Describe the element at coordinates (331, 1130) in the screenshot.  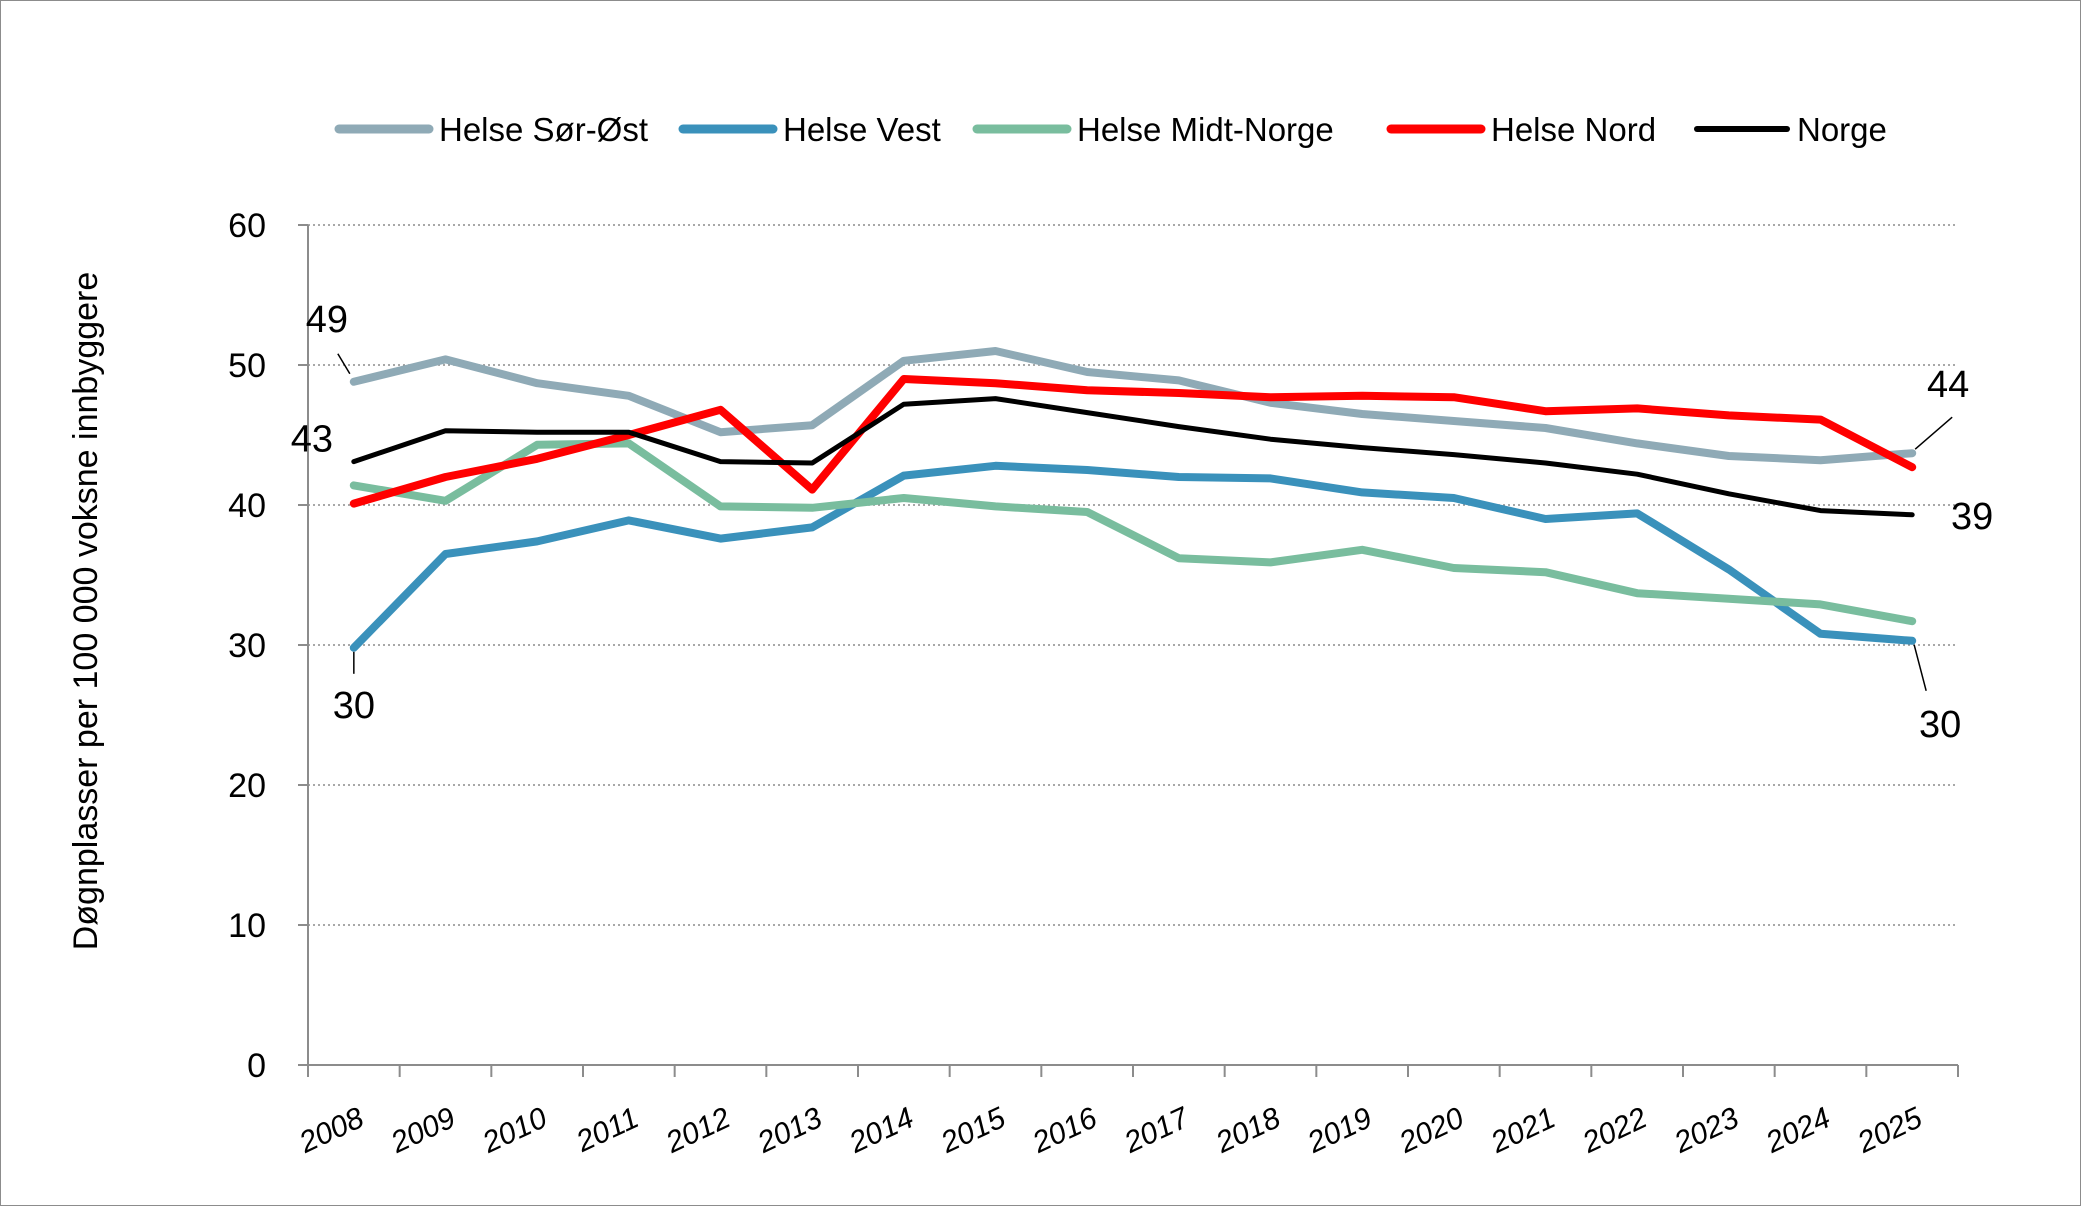
I see `x-tick-label: 2008` at that location.